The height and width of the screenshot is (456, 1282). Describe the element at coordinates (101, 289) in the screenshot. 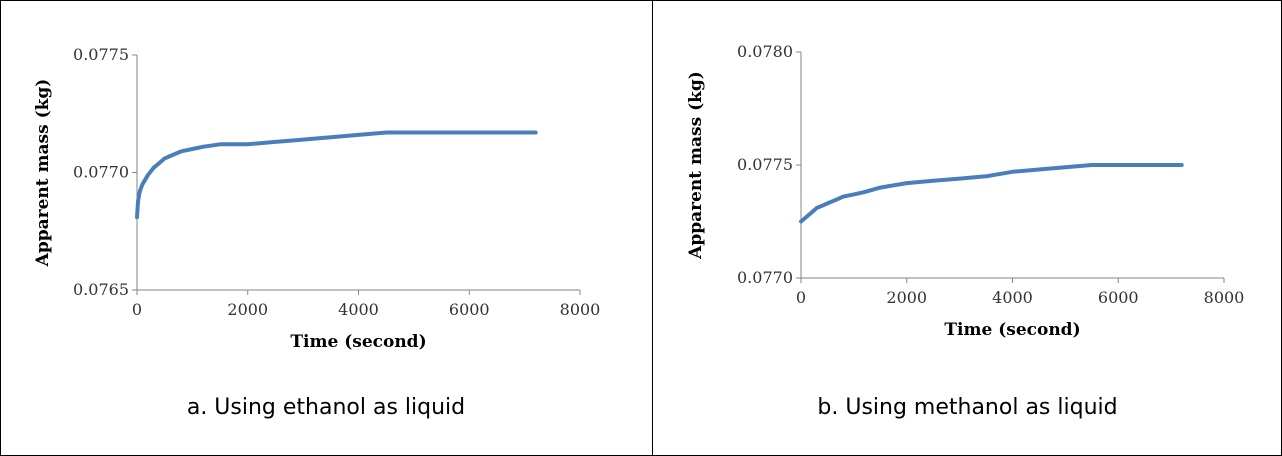

I see `y-tick-label: 0.0765` at that location.